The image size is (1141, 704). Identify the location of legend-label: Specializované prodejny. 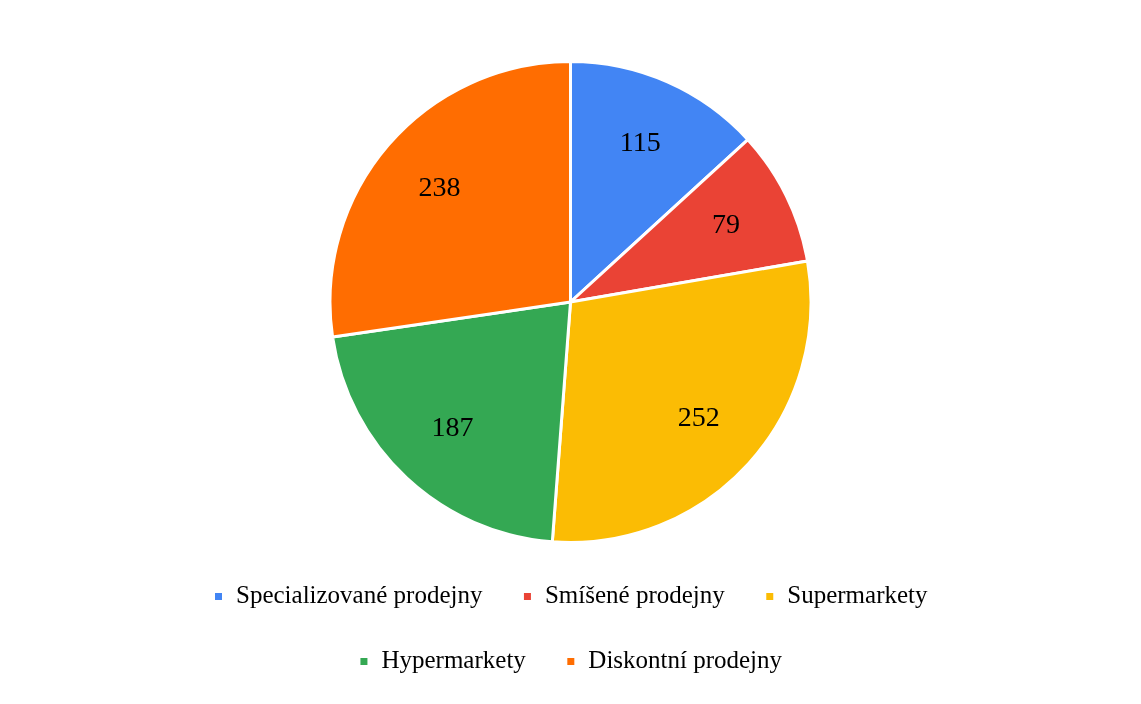
(359, 595).